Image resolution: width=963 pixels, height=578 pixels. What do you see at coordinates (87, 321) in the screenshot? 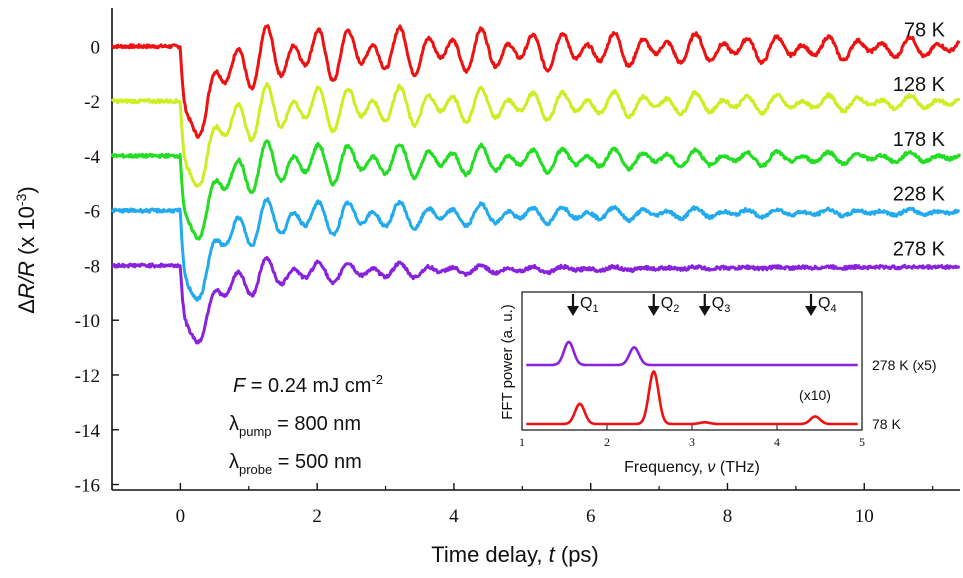
I see `y-tick-label: -10` at bounding box center [87, 321].